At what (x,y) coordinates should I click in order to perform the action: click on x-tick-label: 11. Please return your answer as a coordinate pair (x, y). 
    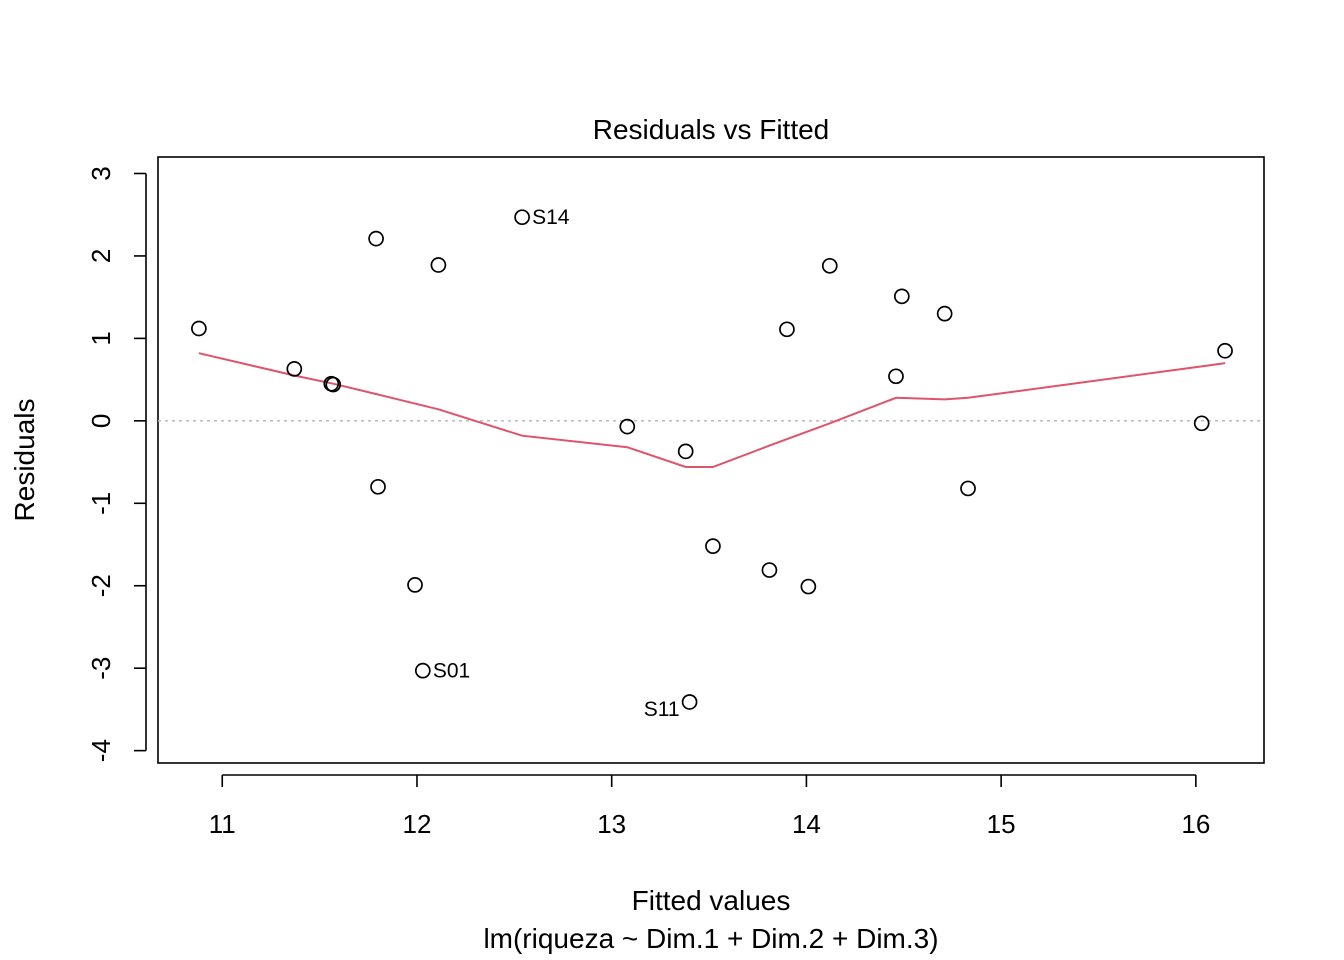
    Looking at the image, I should click on (222, 824).